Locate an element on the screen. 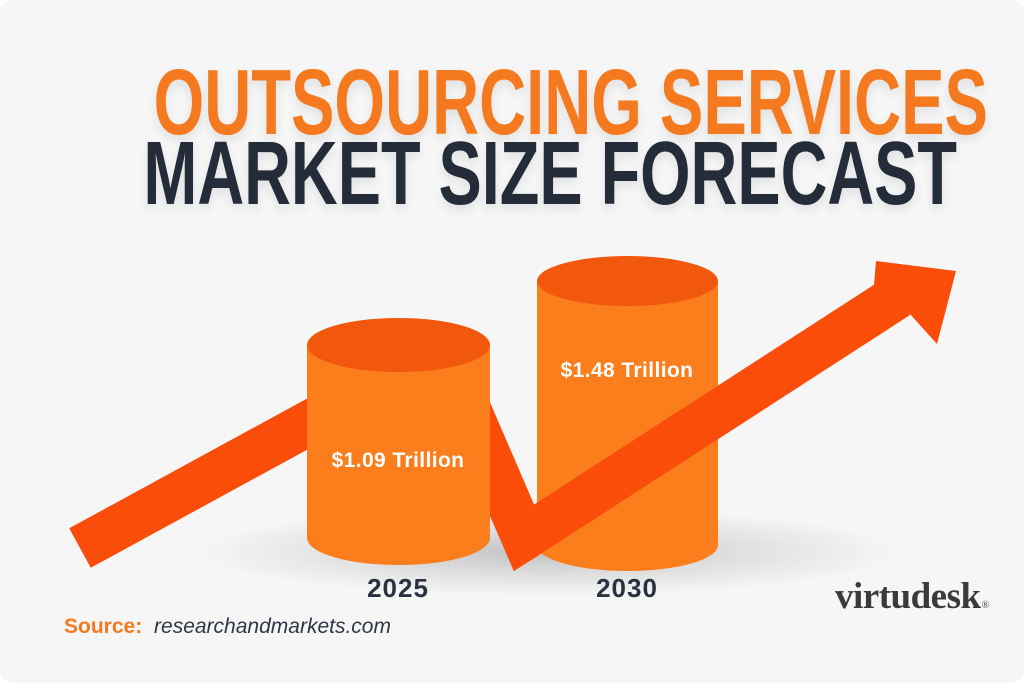 Image resolution: width=1024 pixels, height=683 pixels. title-line-2: MARKET SIZE FORECAST is located at coordinates (512, 174).